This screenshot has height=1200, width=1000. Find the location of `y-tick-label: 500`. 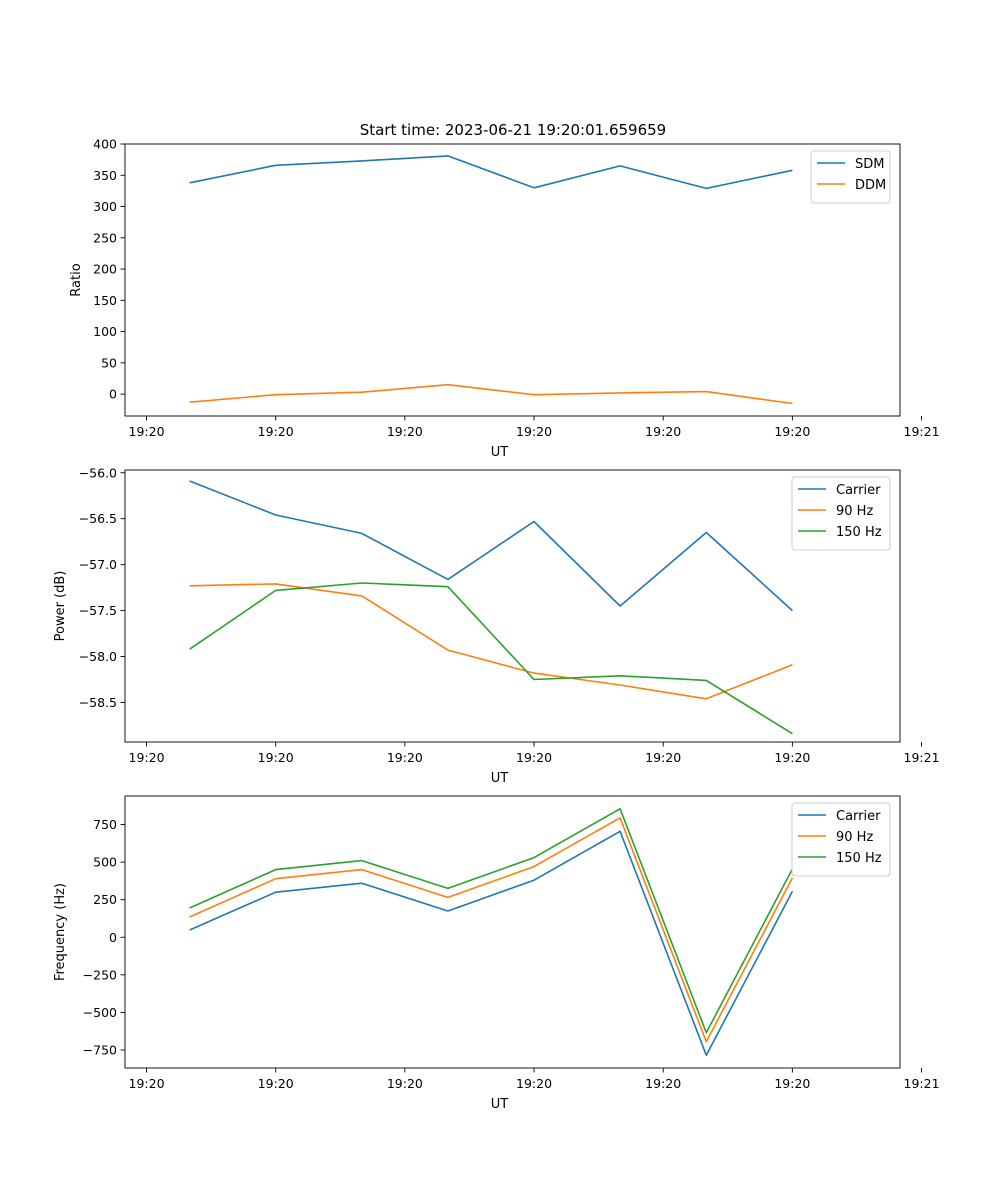

y-tick-label: 500 is located at coordinates (105, 862).